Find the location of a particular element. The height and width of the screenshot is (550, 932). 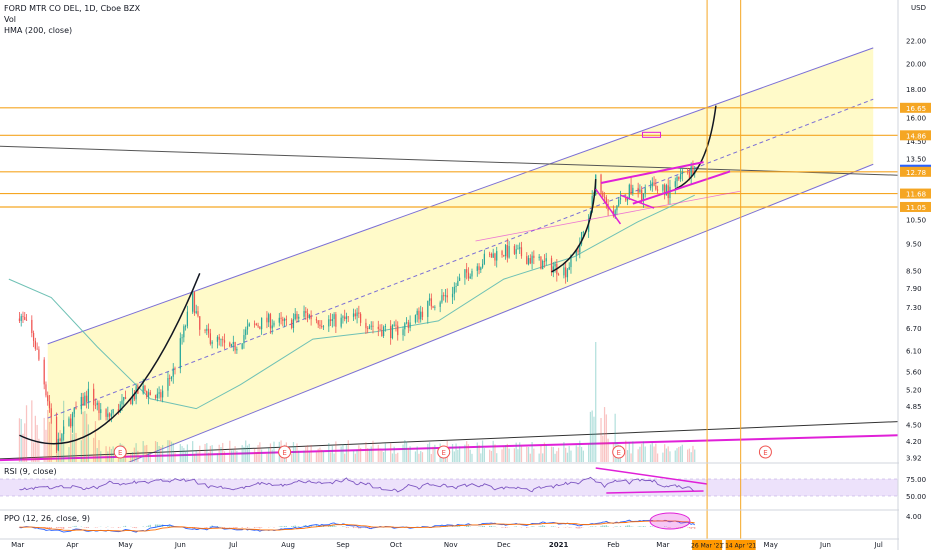

time-tick-label: Apr is located at coordinates (72, 545).